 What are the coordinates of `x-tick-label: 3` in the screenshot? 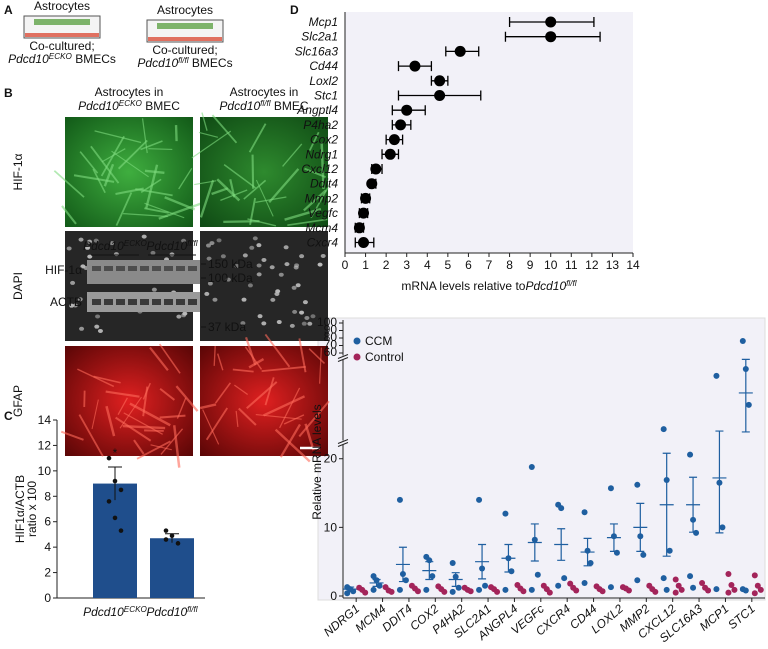 It's located at (406, 265).